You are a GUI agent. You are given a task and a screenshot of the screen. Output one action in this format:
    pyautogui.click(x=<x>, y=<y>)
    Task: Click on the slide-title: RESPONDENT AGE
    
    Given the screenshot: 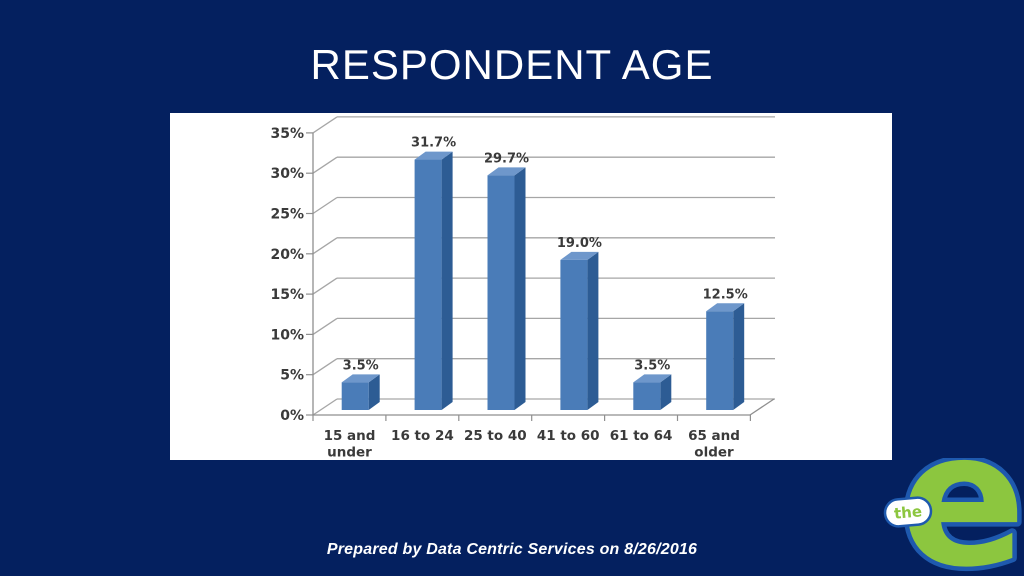 What is the action you would take?
    pyautogui.click(x=512, y=64)
    